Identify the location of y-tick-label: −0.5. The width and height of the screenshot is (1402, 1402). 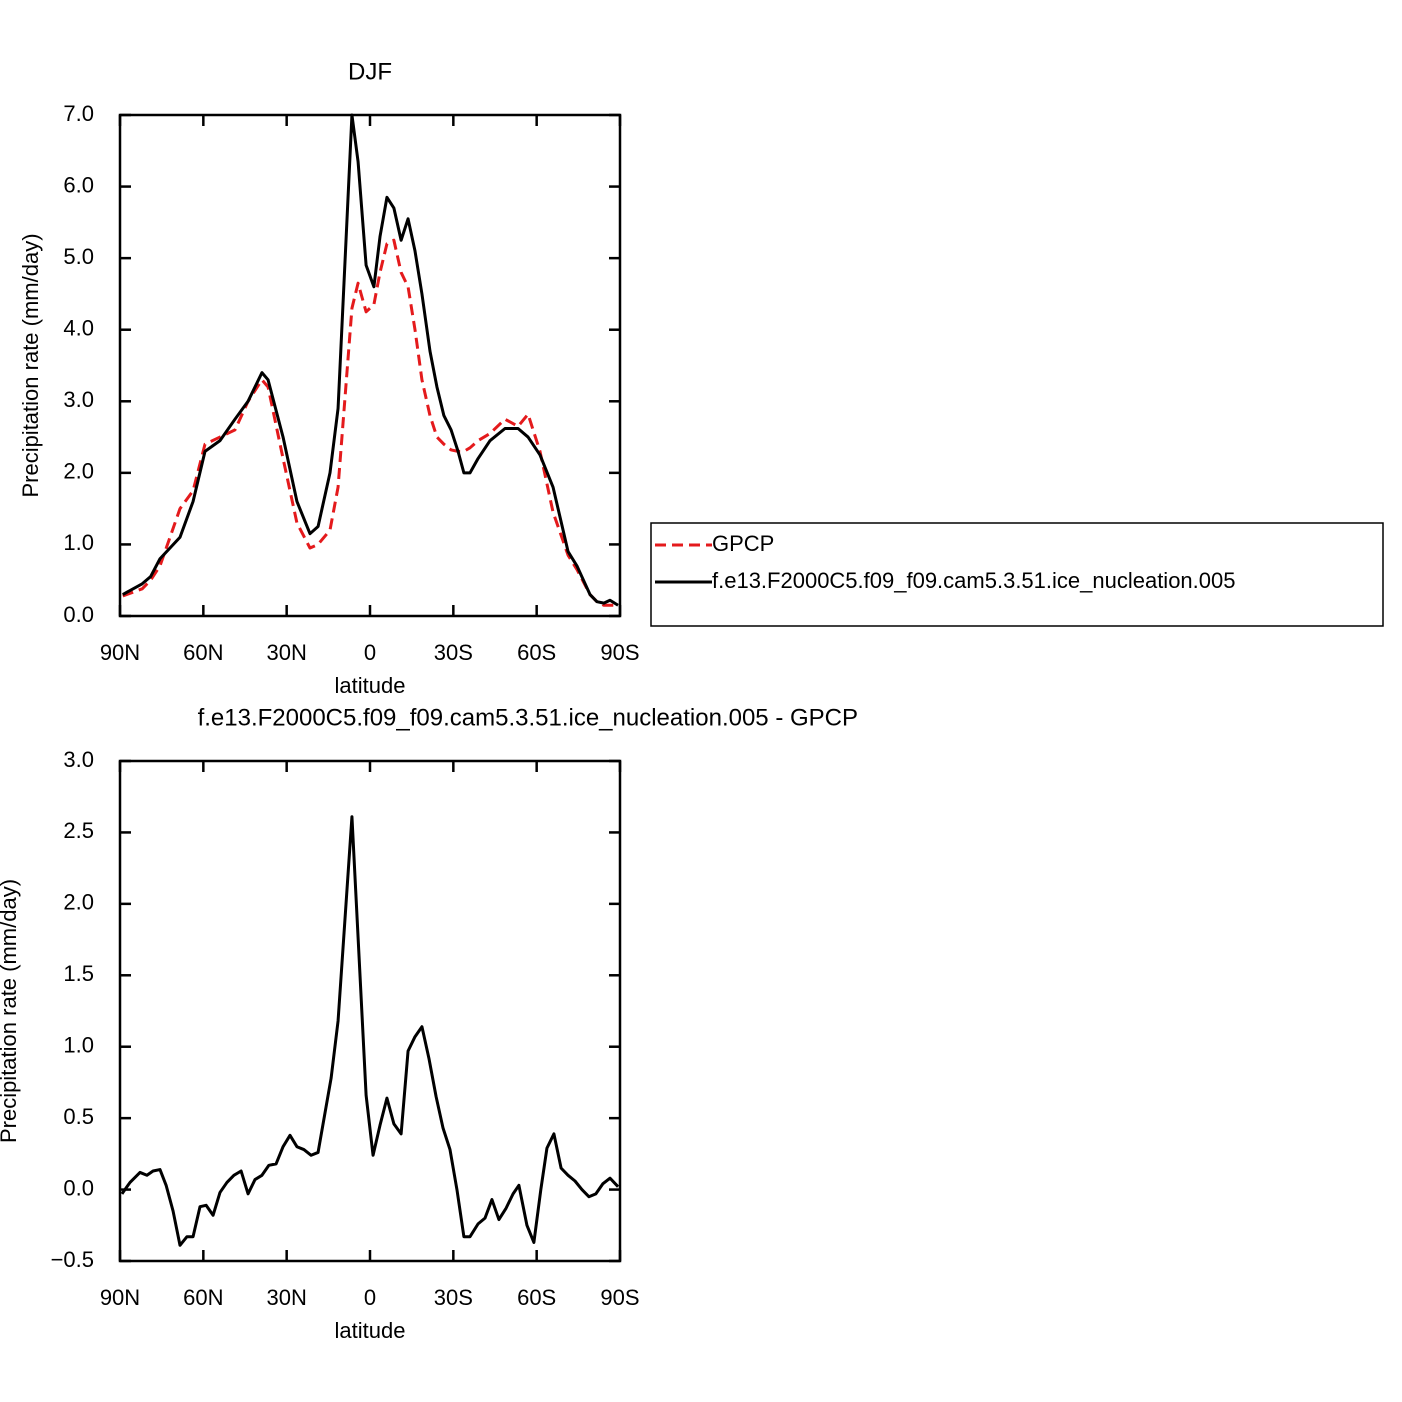
(72, 1259).